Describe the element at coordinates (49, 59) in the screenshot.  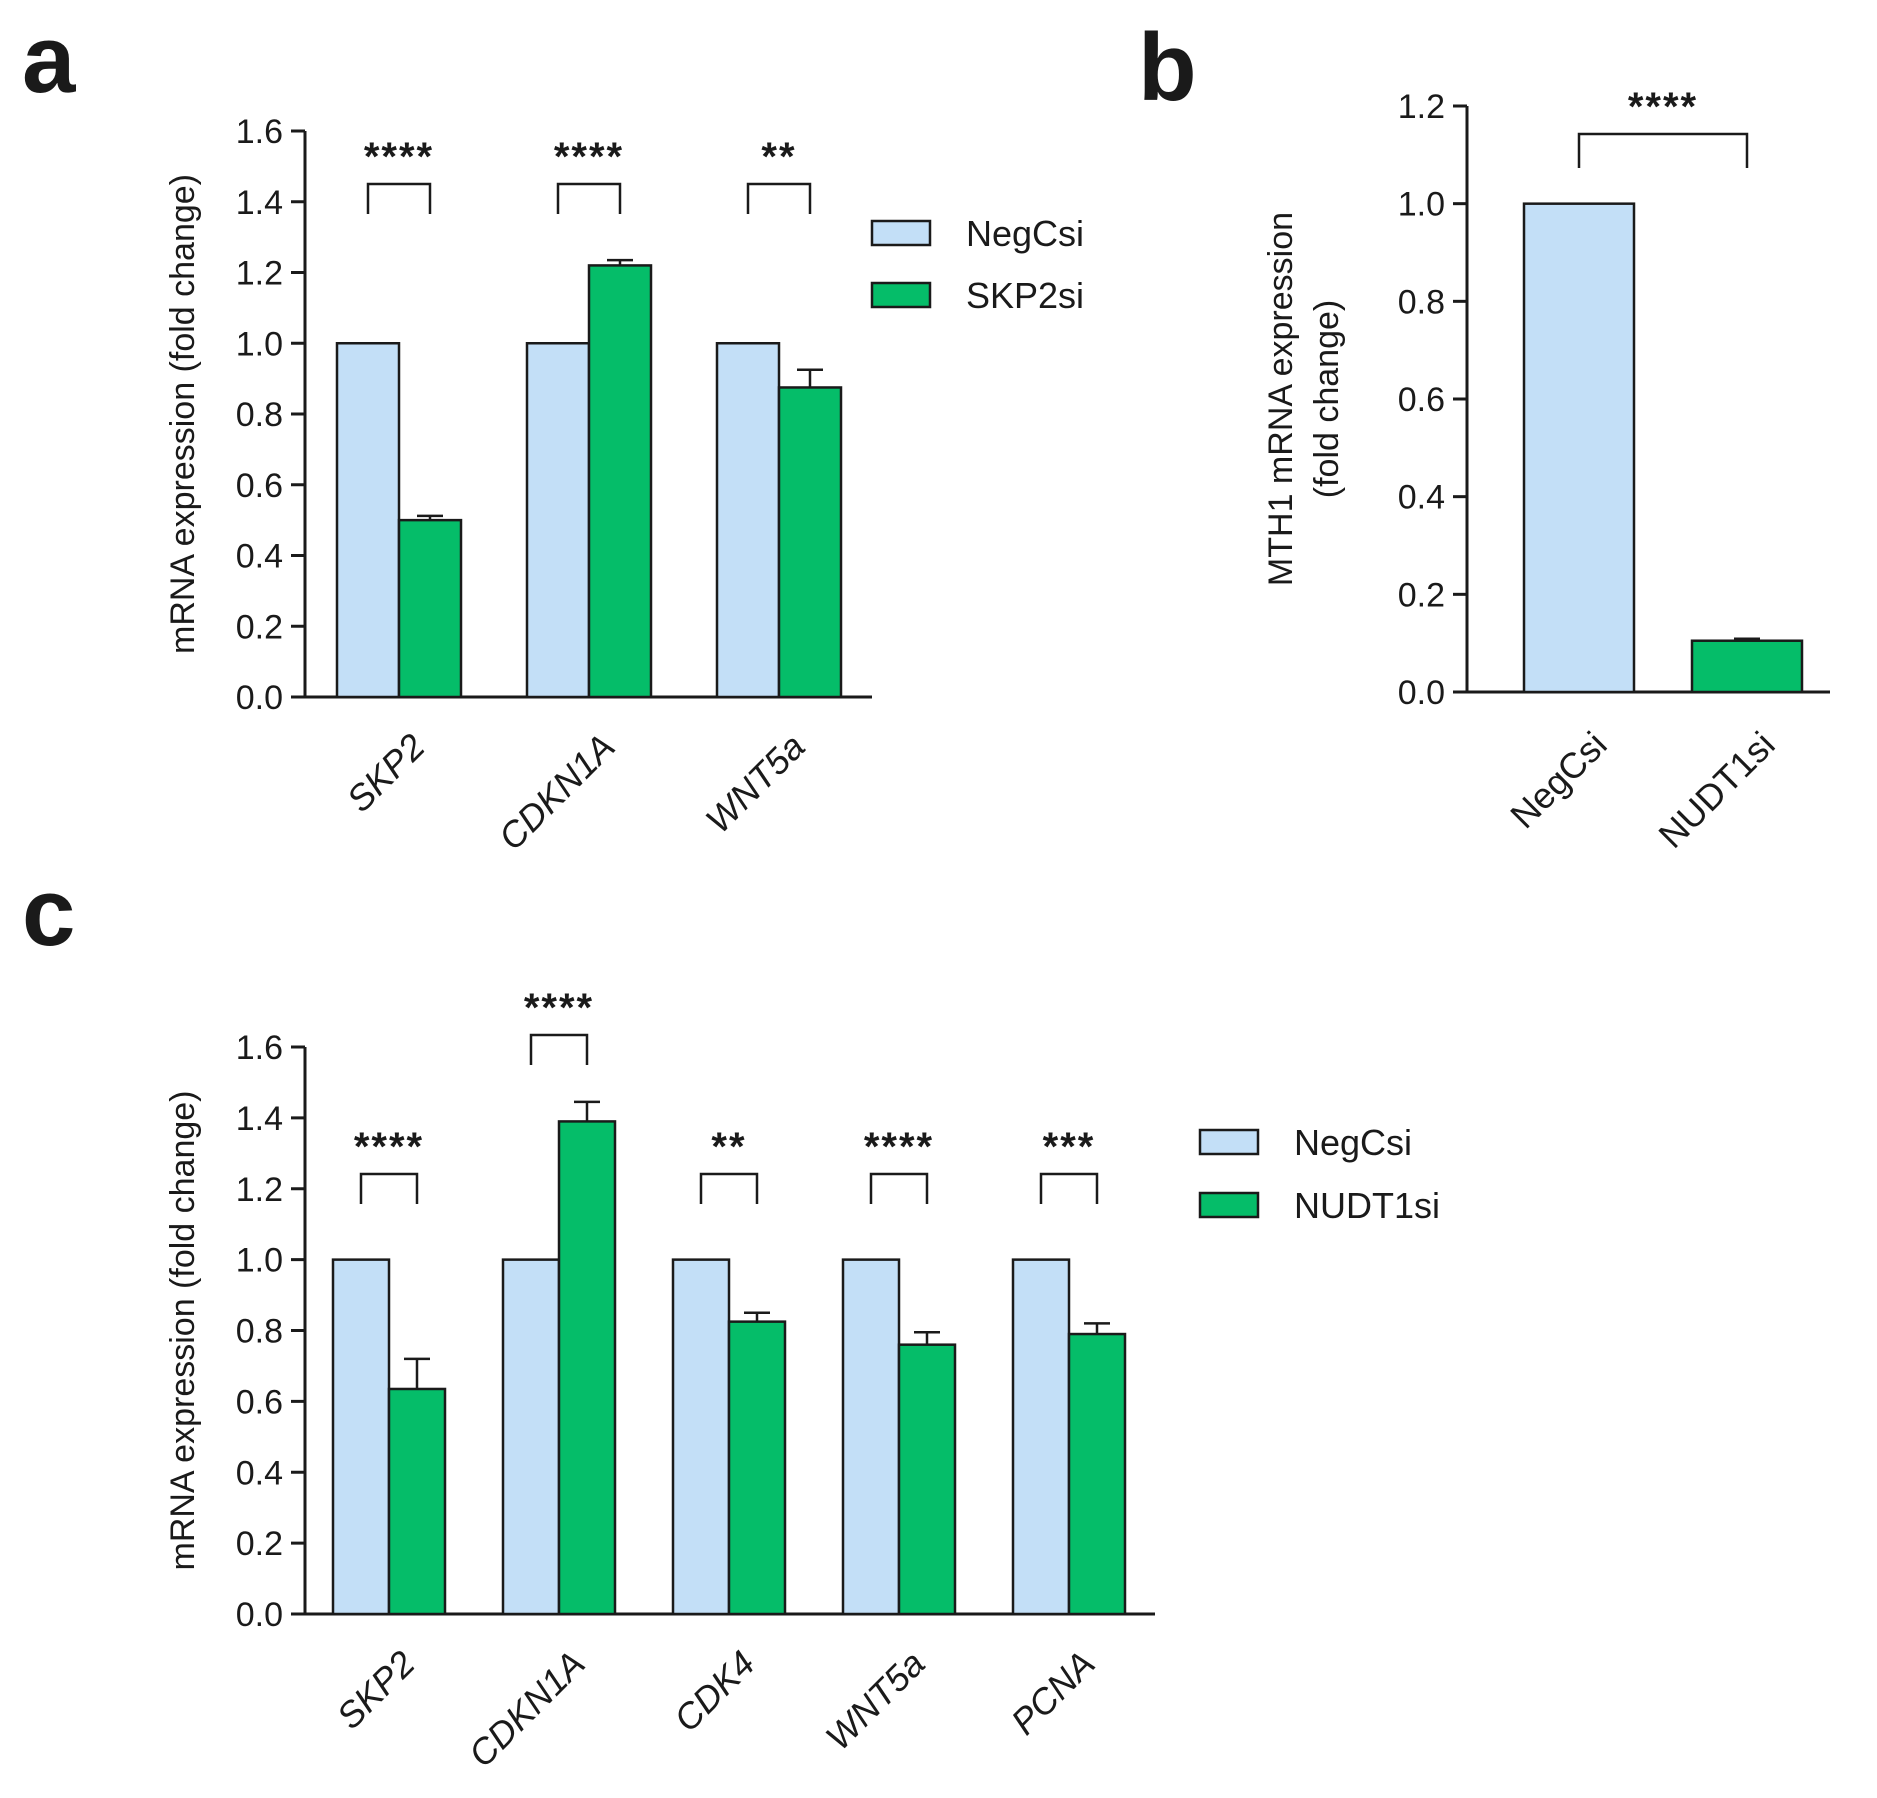
I see `panel-a-letter: a` at that location.